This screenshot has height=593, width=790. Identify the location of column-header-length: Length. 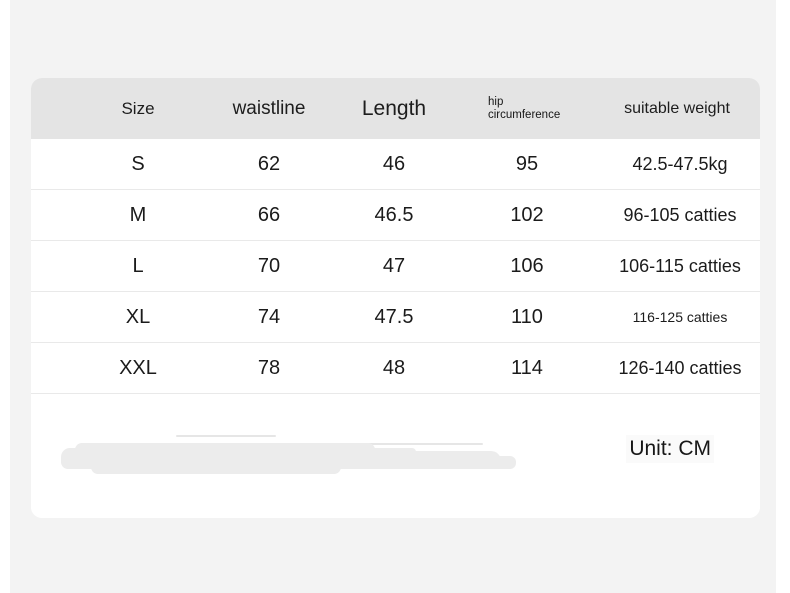
(394, 108).